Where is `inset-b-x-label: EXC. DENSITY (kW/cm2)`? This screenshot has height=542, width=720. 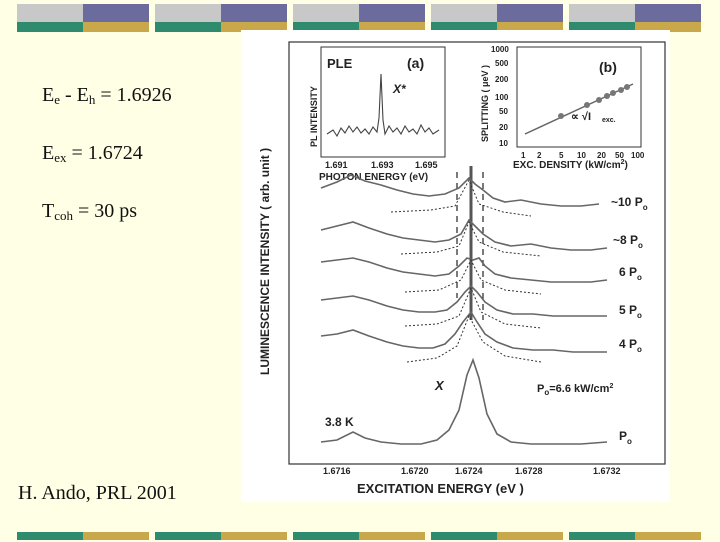 inset-b-x-label: EXC. DENSITY (kW/cm2) is located at coordinates (570, 165).